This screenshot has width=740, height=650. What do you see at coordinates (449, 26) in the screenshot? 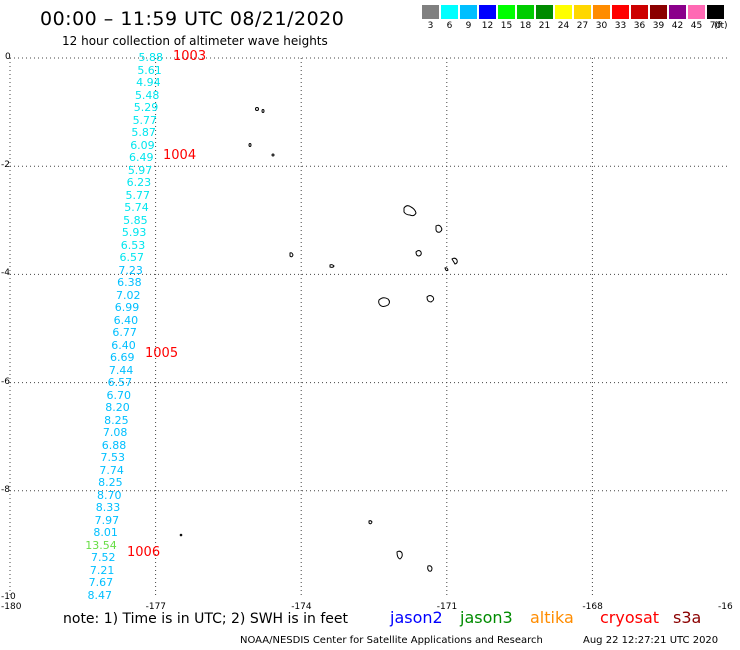
I see `legend-tick-label: 6` at bounding box center [449, 26].